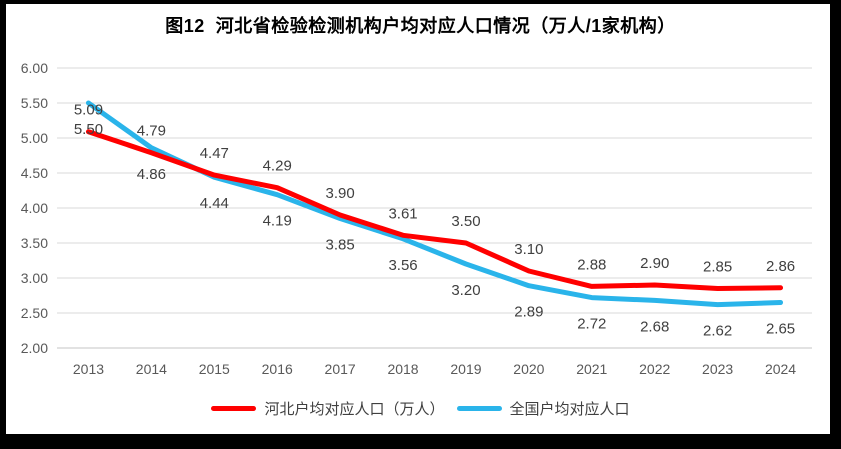 This screenshot has width=841, height=449. I want to click on legend-label-national: 全国户均对应人口, so click(569, 409).